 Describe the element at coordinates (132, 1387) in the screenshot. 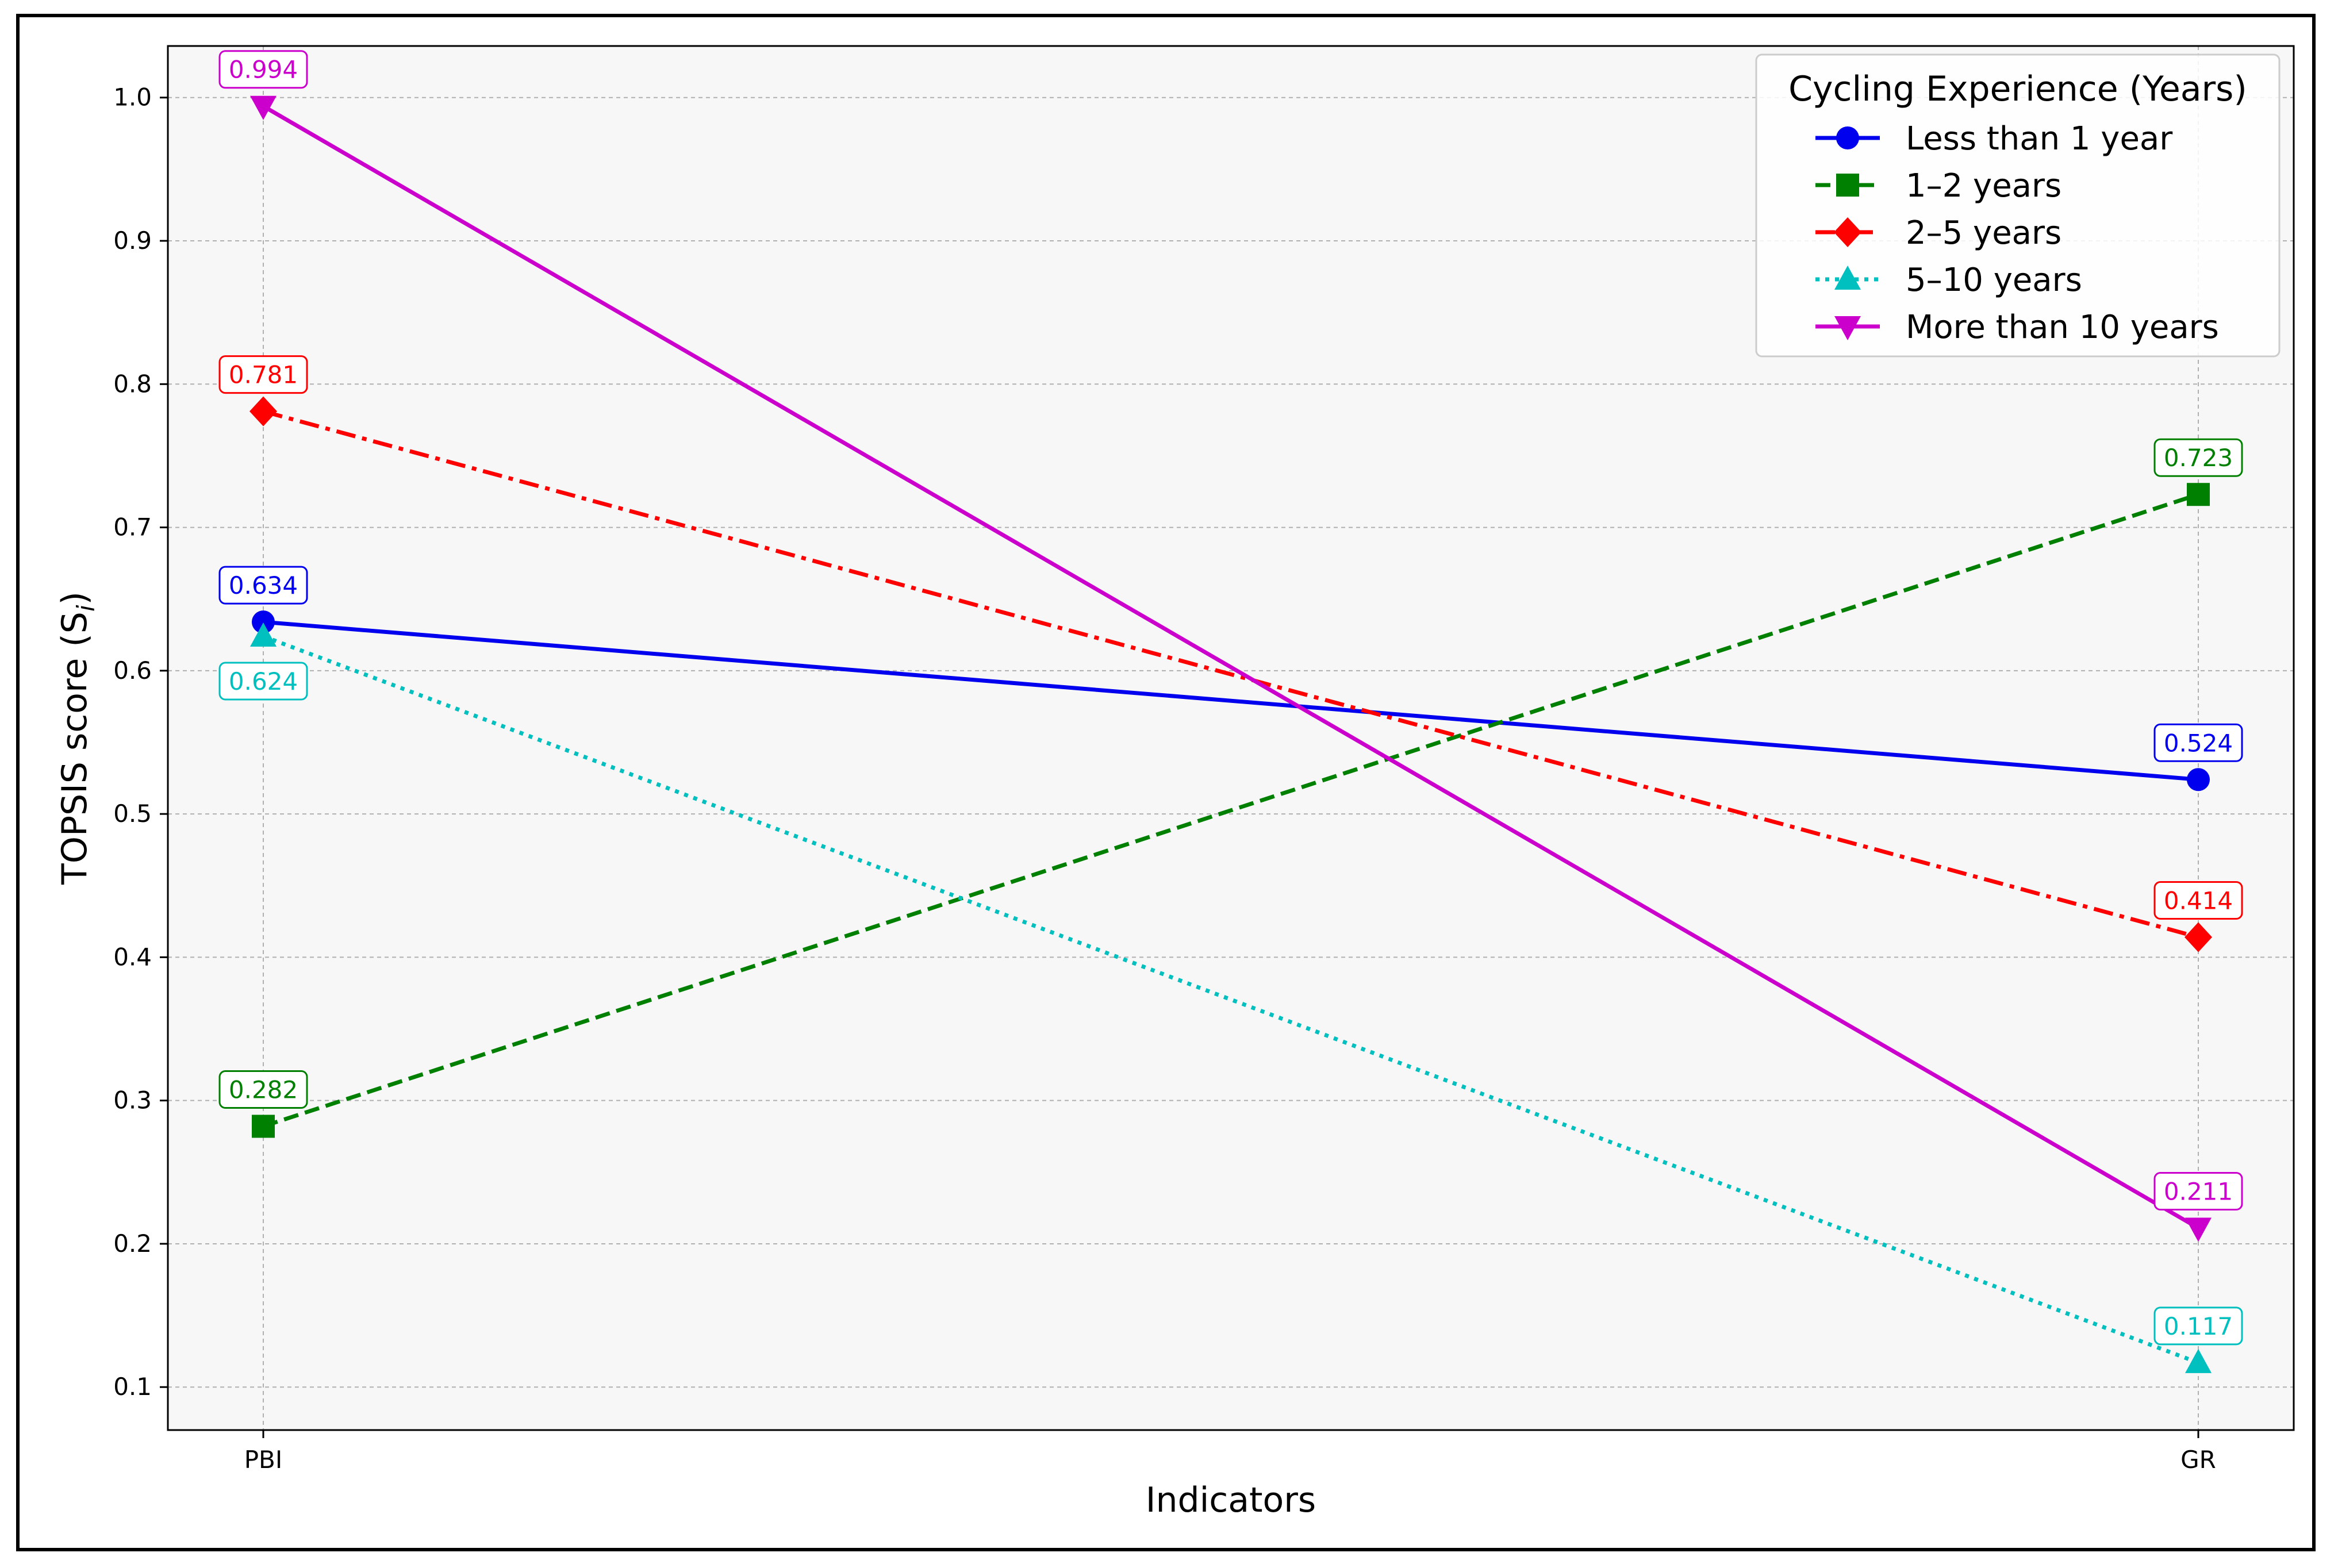

I see `y-tick-label: 0.1` at that location.